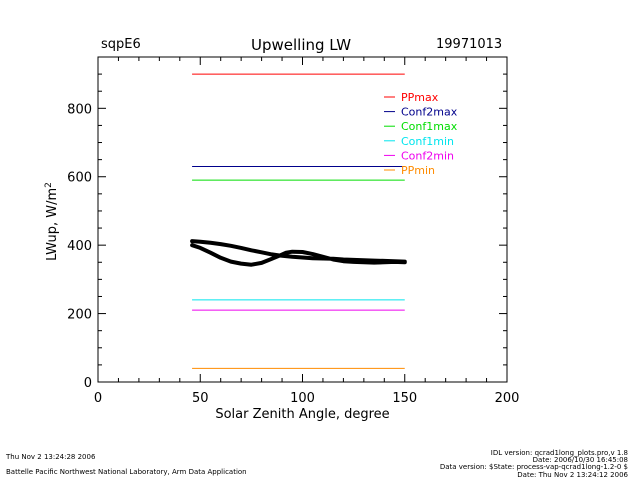 The width and height of the screenshot is (640, 480). Describe the element at coordinates (429, 112) in the screenshot. I see `legend-entry: Conf2max` at that location.